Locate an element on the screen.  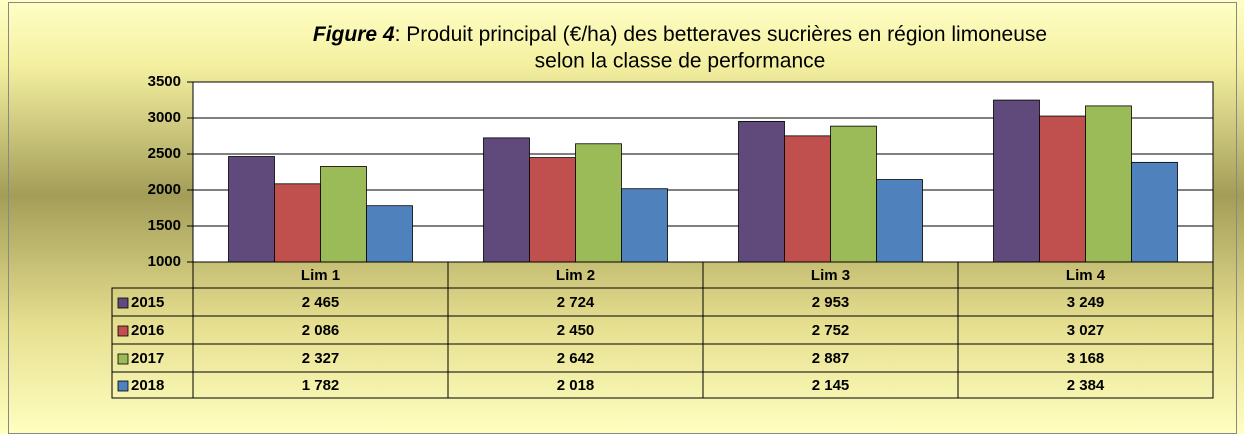
y-tick-label: 1500 is located at coordinates (164, 225).